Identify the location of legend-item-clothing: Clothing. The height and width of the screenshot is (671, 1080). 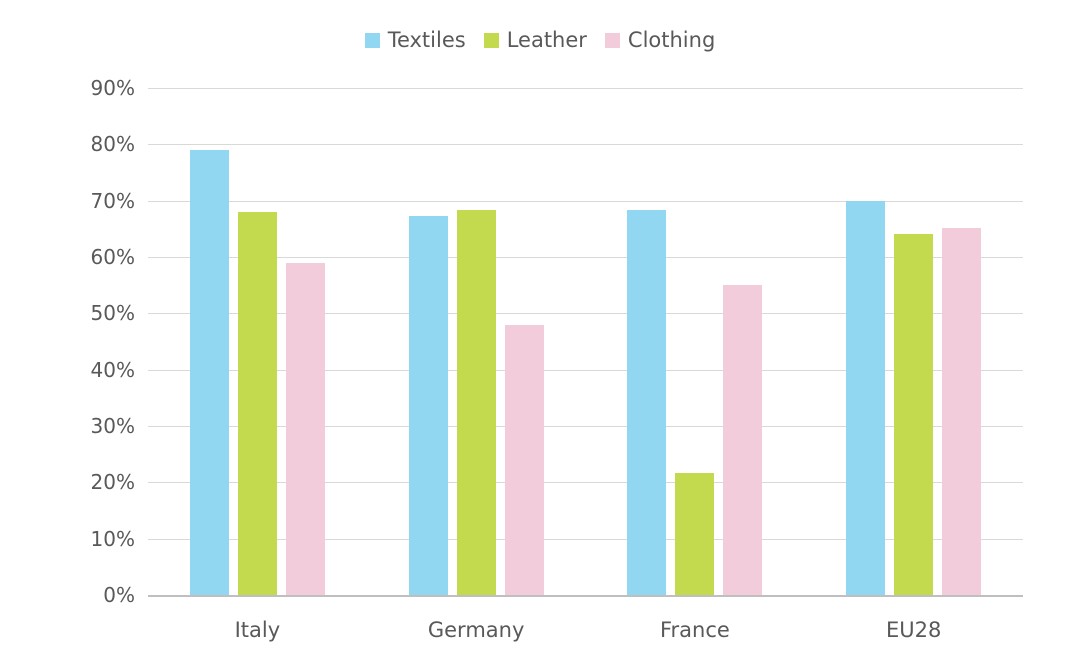
(660, 40).